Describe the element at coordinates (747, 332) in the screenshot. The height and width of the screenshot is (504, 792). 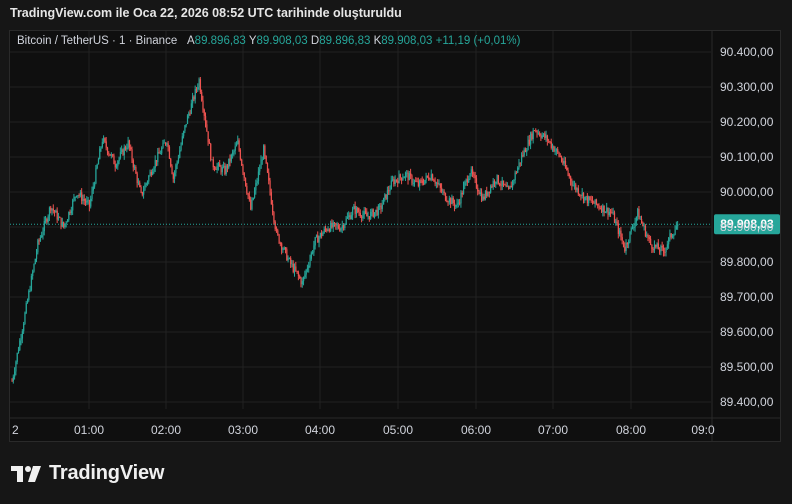
I see `y-tick-label: 89.600,00` at that location.